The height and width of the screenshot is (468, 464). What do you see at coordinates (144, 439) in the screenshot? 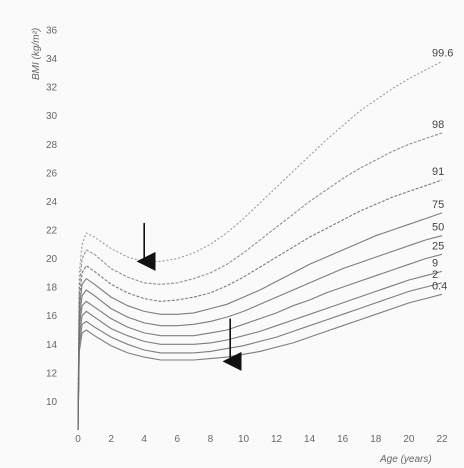
I see `x-tick-label: 4` at bounding box center [144, 439].